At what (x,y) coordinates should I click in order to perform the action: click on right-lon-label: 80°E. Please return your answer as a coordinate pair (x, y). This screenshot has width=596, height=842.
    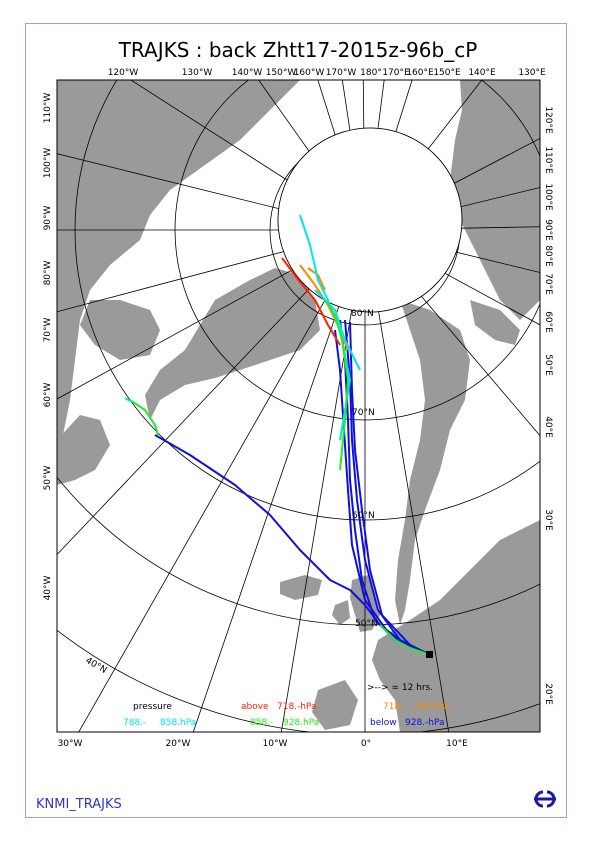
    Looking at the image, I should click on (548, 256).